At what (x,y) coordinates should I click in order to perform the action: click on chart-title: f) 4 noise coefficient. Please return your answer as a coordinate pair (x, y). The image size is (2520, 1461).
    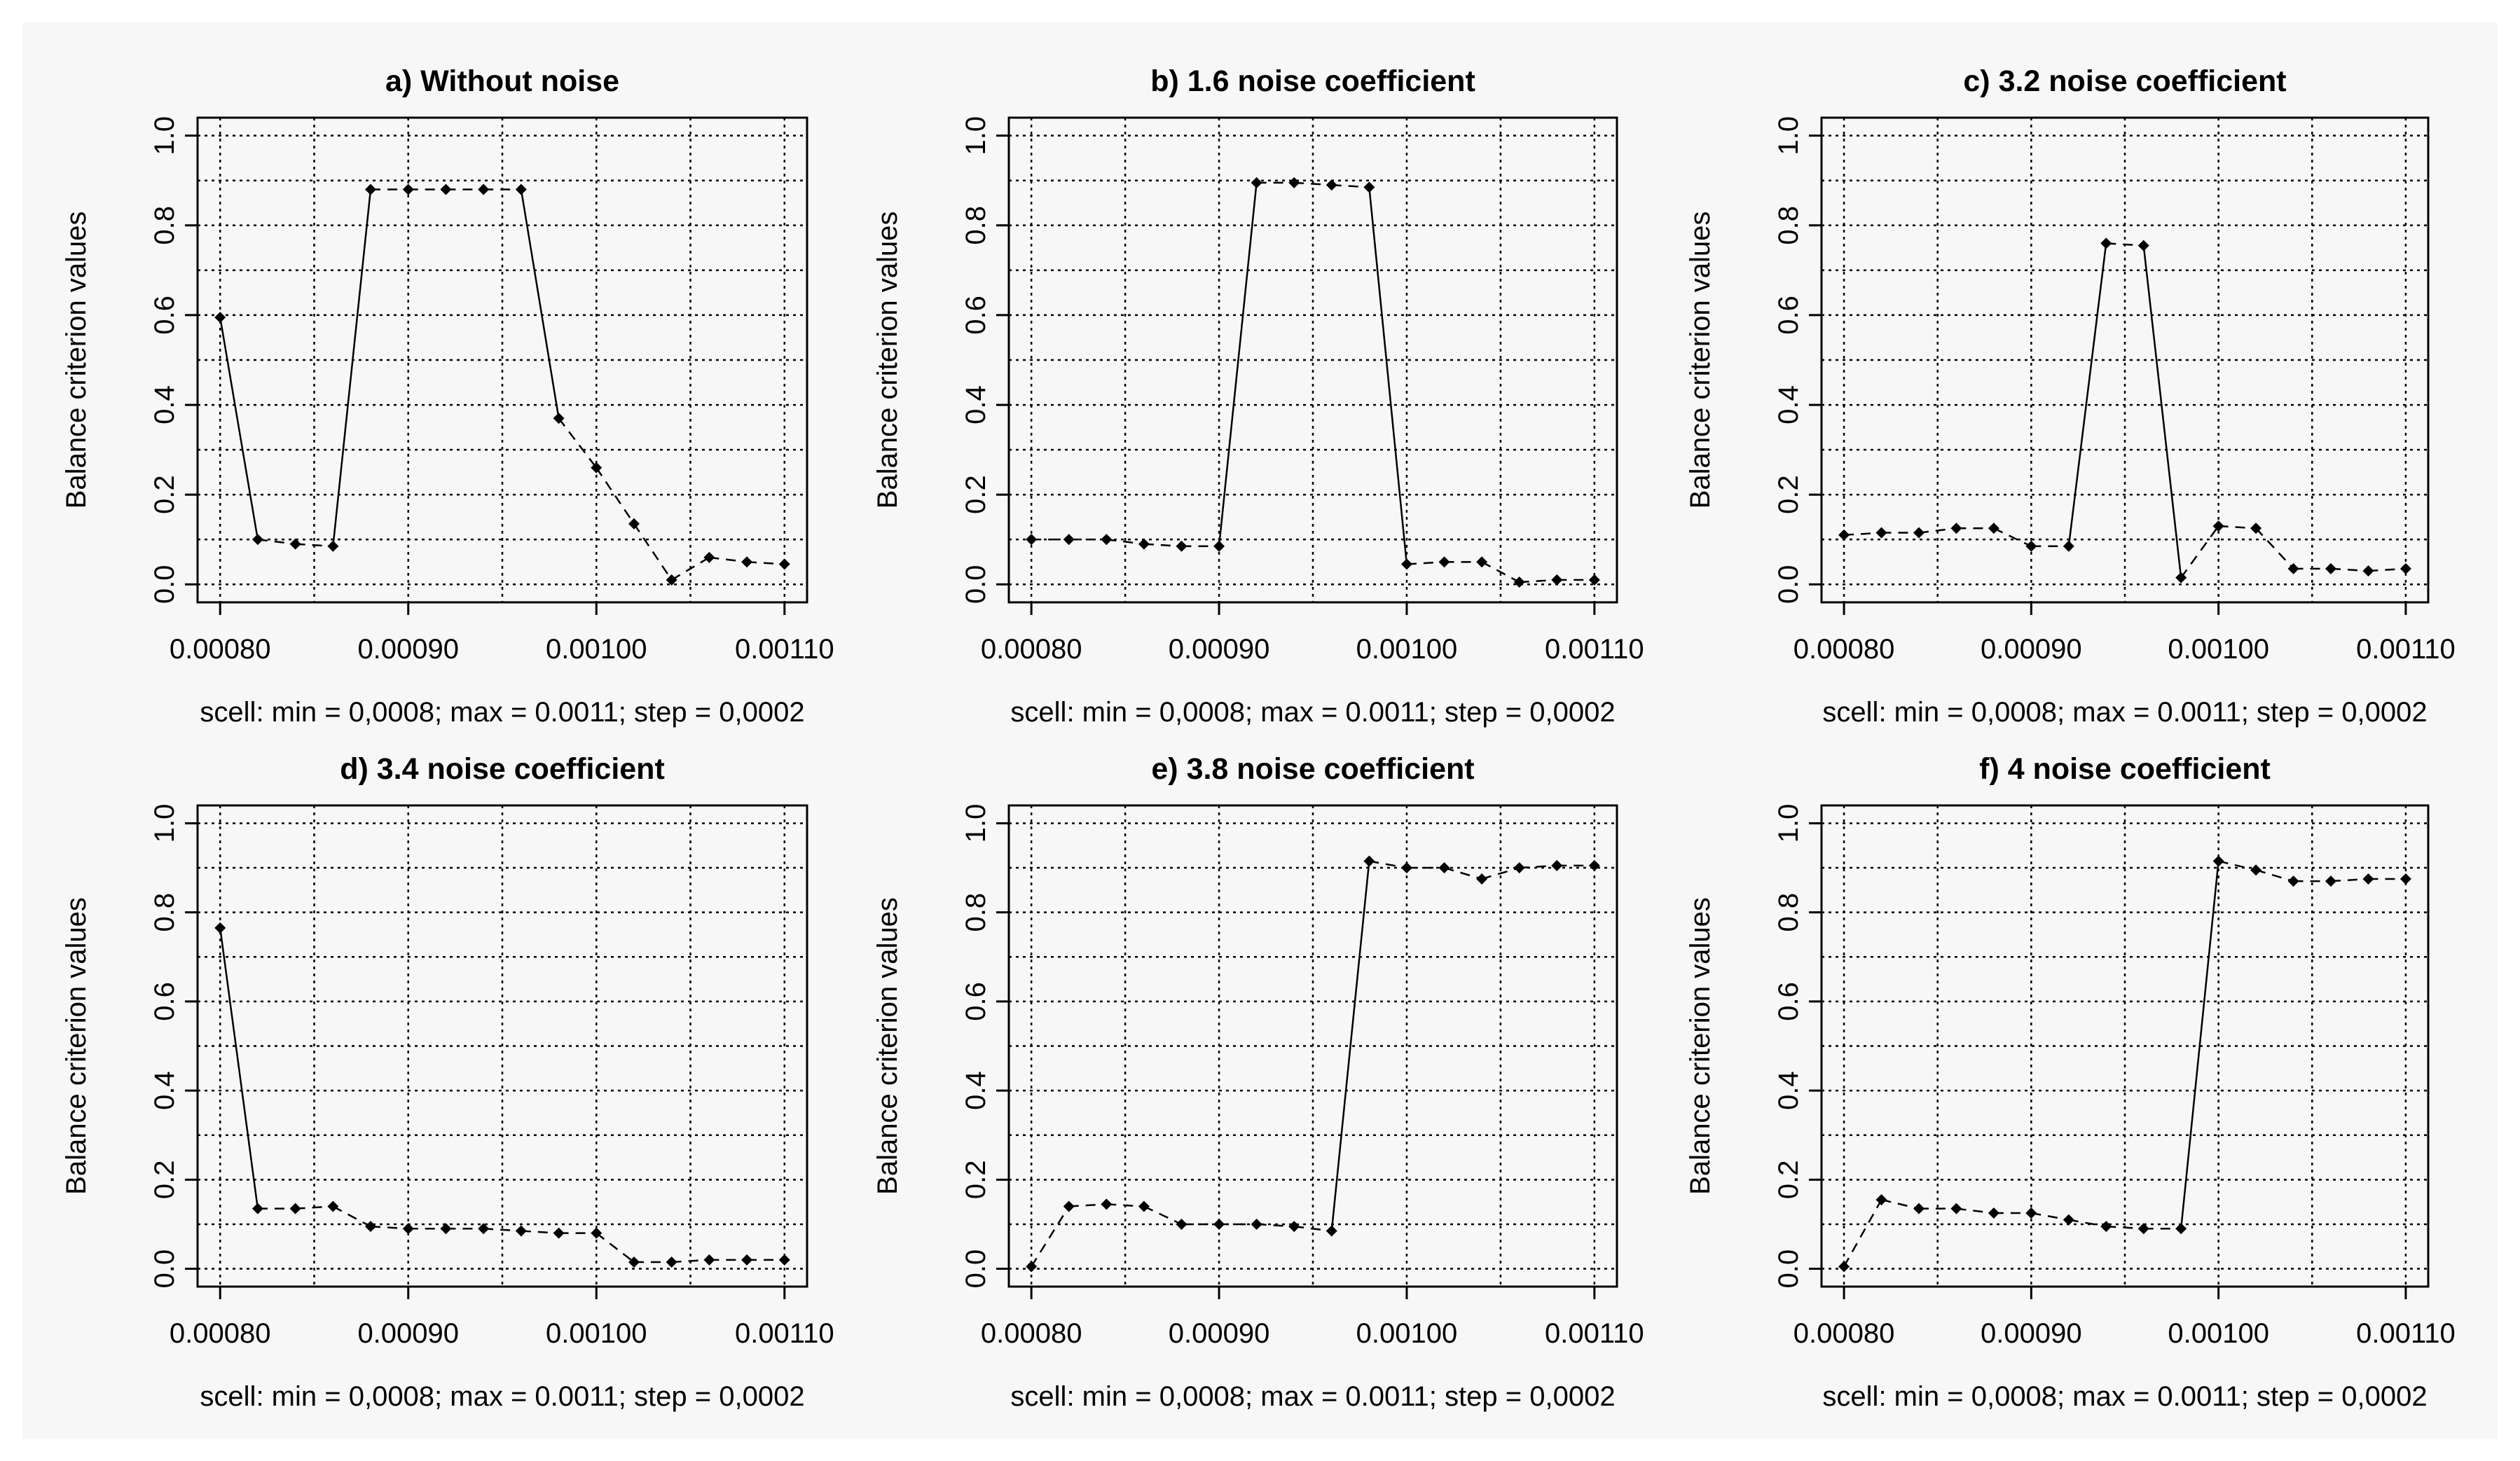
    Looking at the image, I should click on (2125, 769).